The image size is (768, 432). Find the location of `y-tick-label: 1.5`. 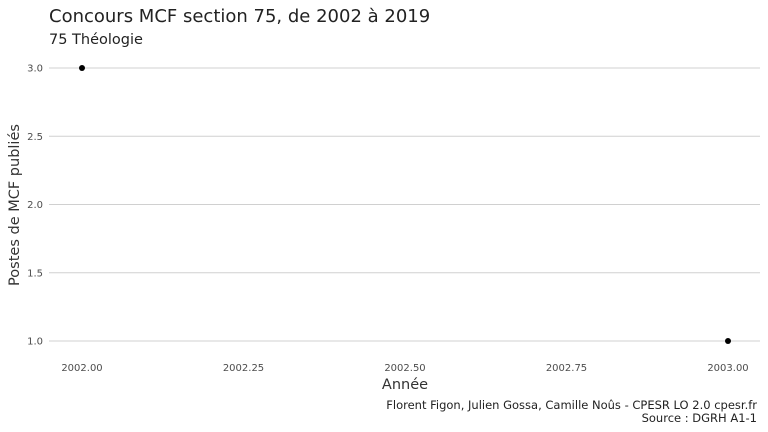

y-tick-label: 1.5 is located at coordinates (35, 273).